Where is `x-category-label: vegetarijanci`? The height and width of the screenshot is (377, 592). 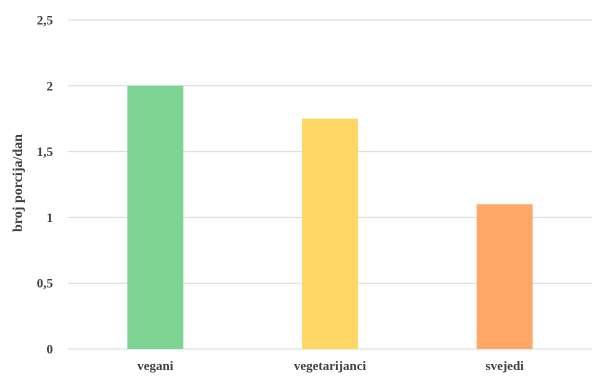 x-category-label: vegetarijanci is located at coordinates (330, 365).